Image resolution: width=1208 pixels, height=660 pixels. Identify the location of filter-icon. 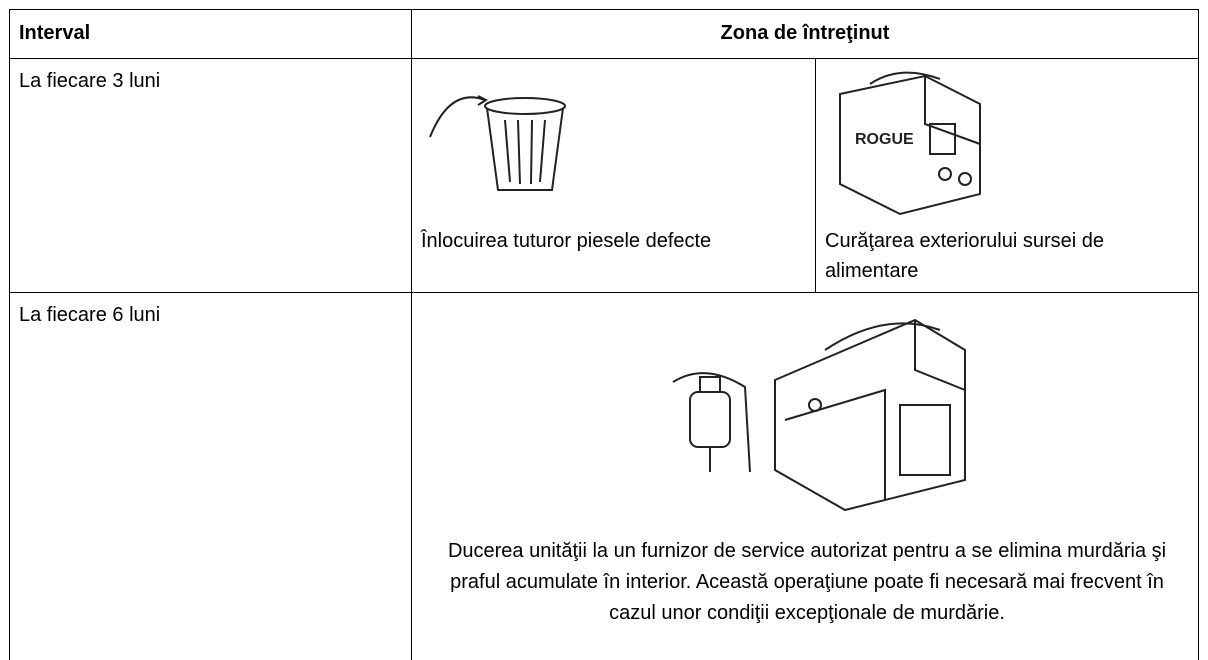
(711, 422).